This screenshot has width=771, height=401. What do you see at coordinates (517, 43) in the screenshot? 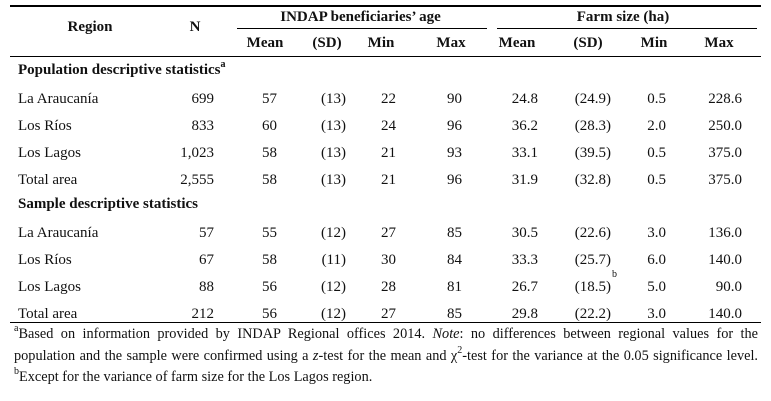
I see `subcolumn-header-4: Mean` at bounding box center [517, 43].